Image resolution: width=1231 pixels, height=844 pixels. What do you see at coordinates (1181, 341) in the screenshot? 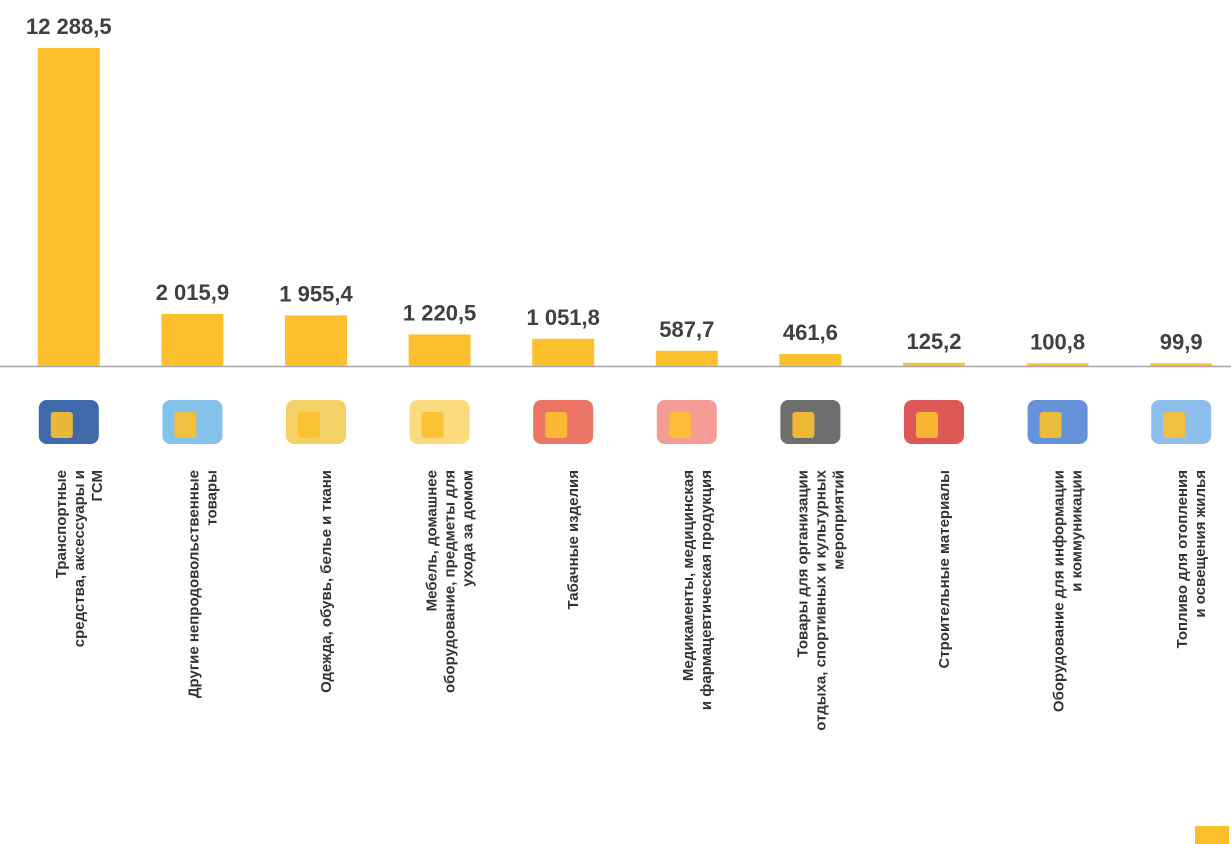
I see `value-label: 99,9` at bounding box center [1181, 341].